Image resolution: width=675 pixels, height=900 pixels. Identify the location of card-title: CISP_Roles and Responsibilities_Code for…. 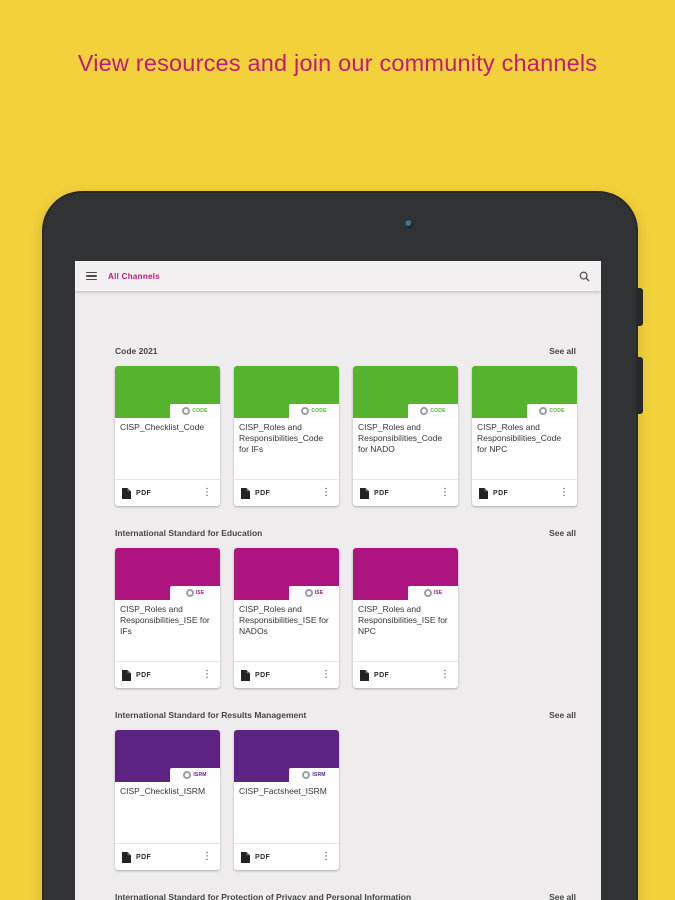
(281, 438).